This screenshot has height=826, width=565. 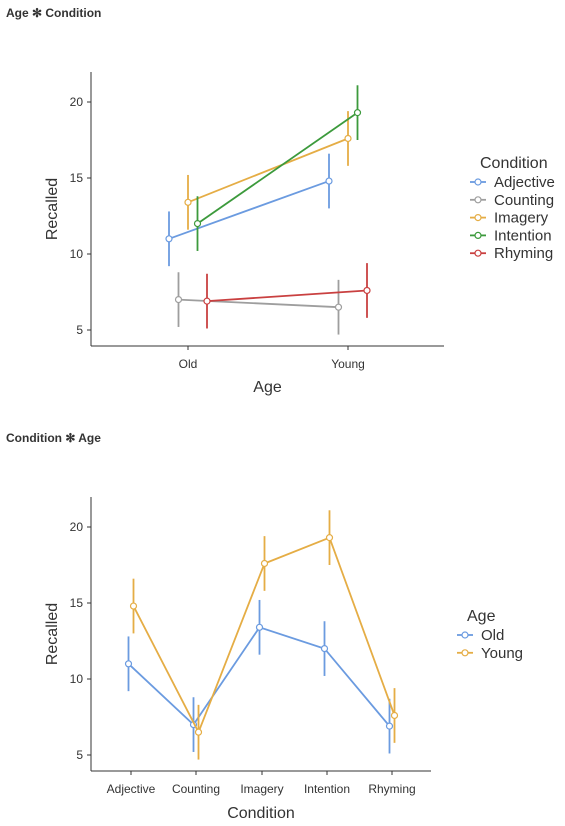 I want to click on legend-item: Young, so click(x=490, y=653).